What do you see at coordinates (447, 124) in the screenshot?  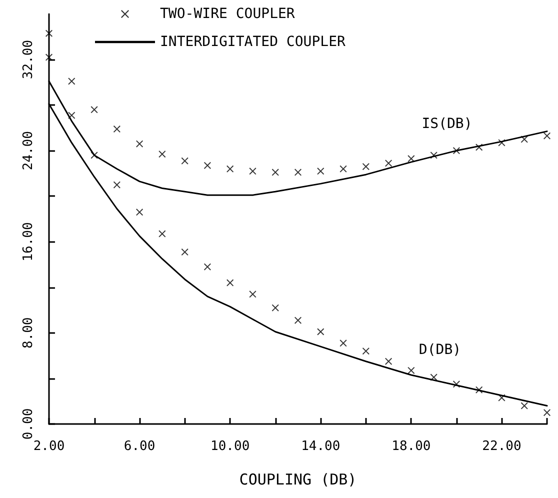 I see `annotation: IS(DB)` at bounding box center [447, 124].